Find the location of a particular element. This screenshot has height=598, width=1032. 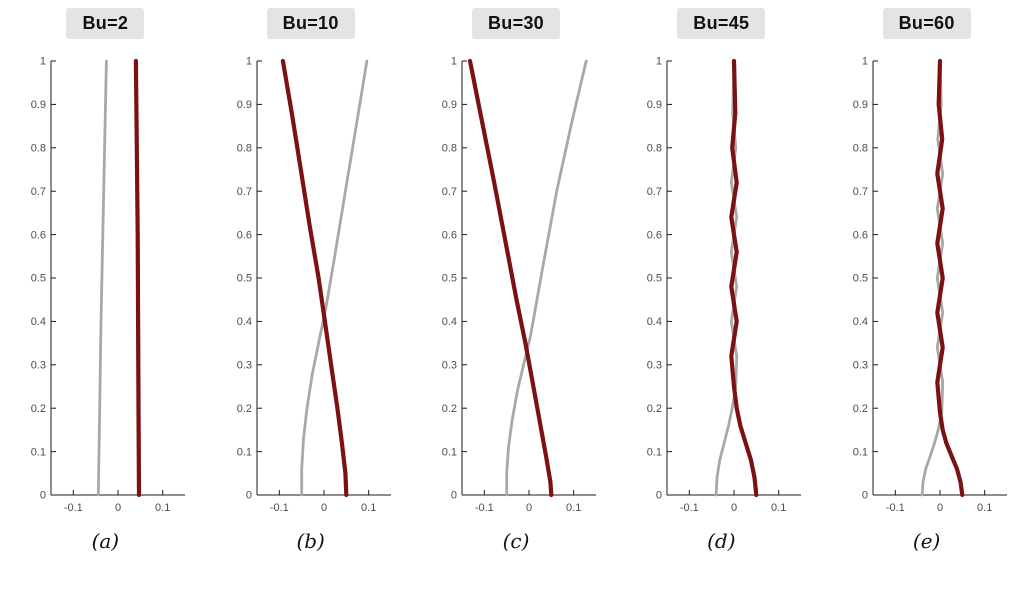

panel-caption: (e) is located at coordinates (926, 541).